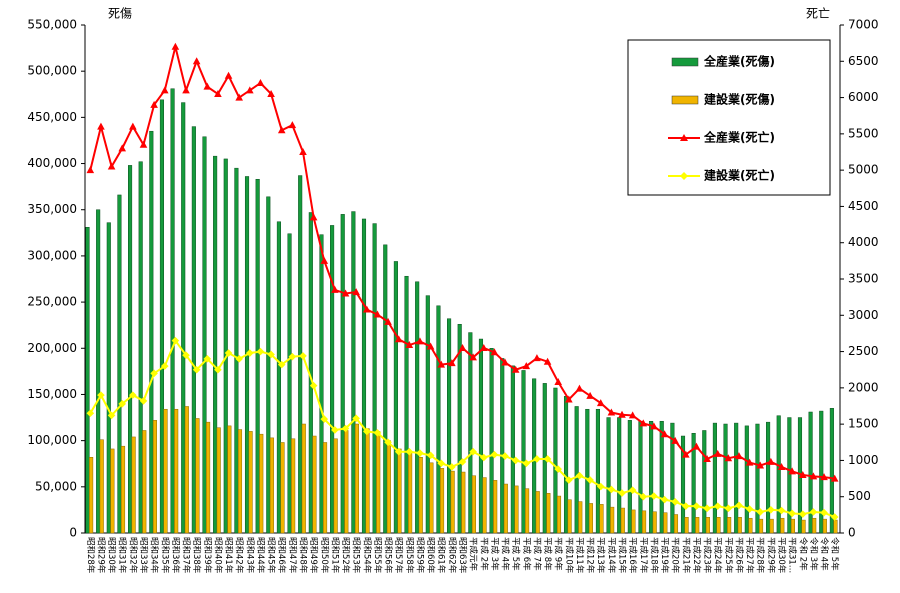 The image size is (900, 593). I want to click on x-tick-label: 平成18年, so click(653, 555).